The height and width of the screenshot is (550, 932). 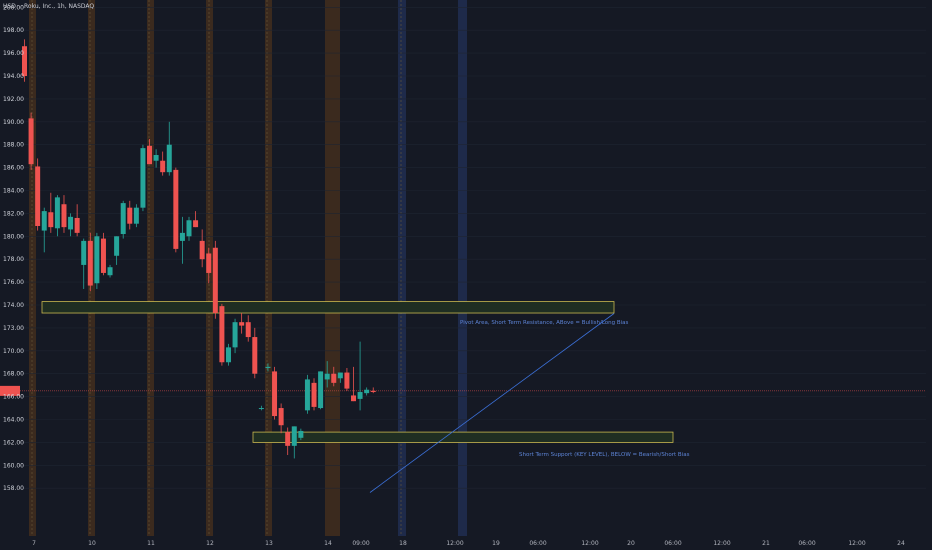 What do you see at coordinates (463, 437) in the screenshot?
I see `support-zone` at bounding box center [463, 437].